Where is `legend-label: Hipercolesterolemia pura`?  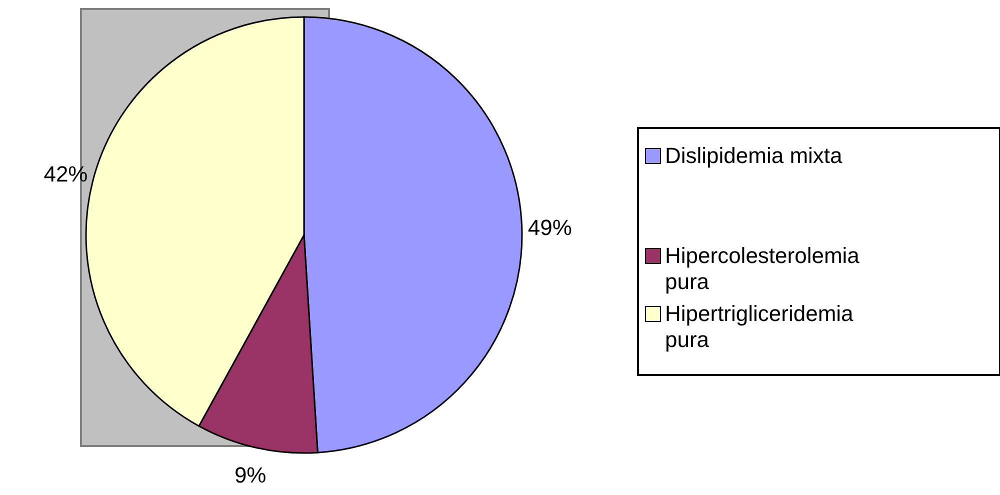
legend-label: Hipercolesterolemia pura is located at coordinates (762, 269).